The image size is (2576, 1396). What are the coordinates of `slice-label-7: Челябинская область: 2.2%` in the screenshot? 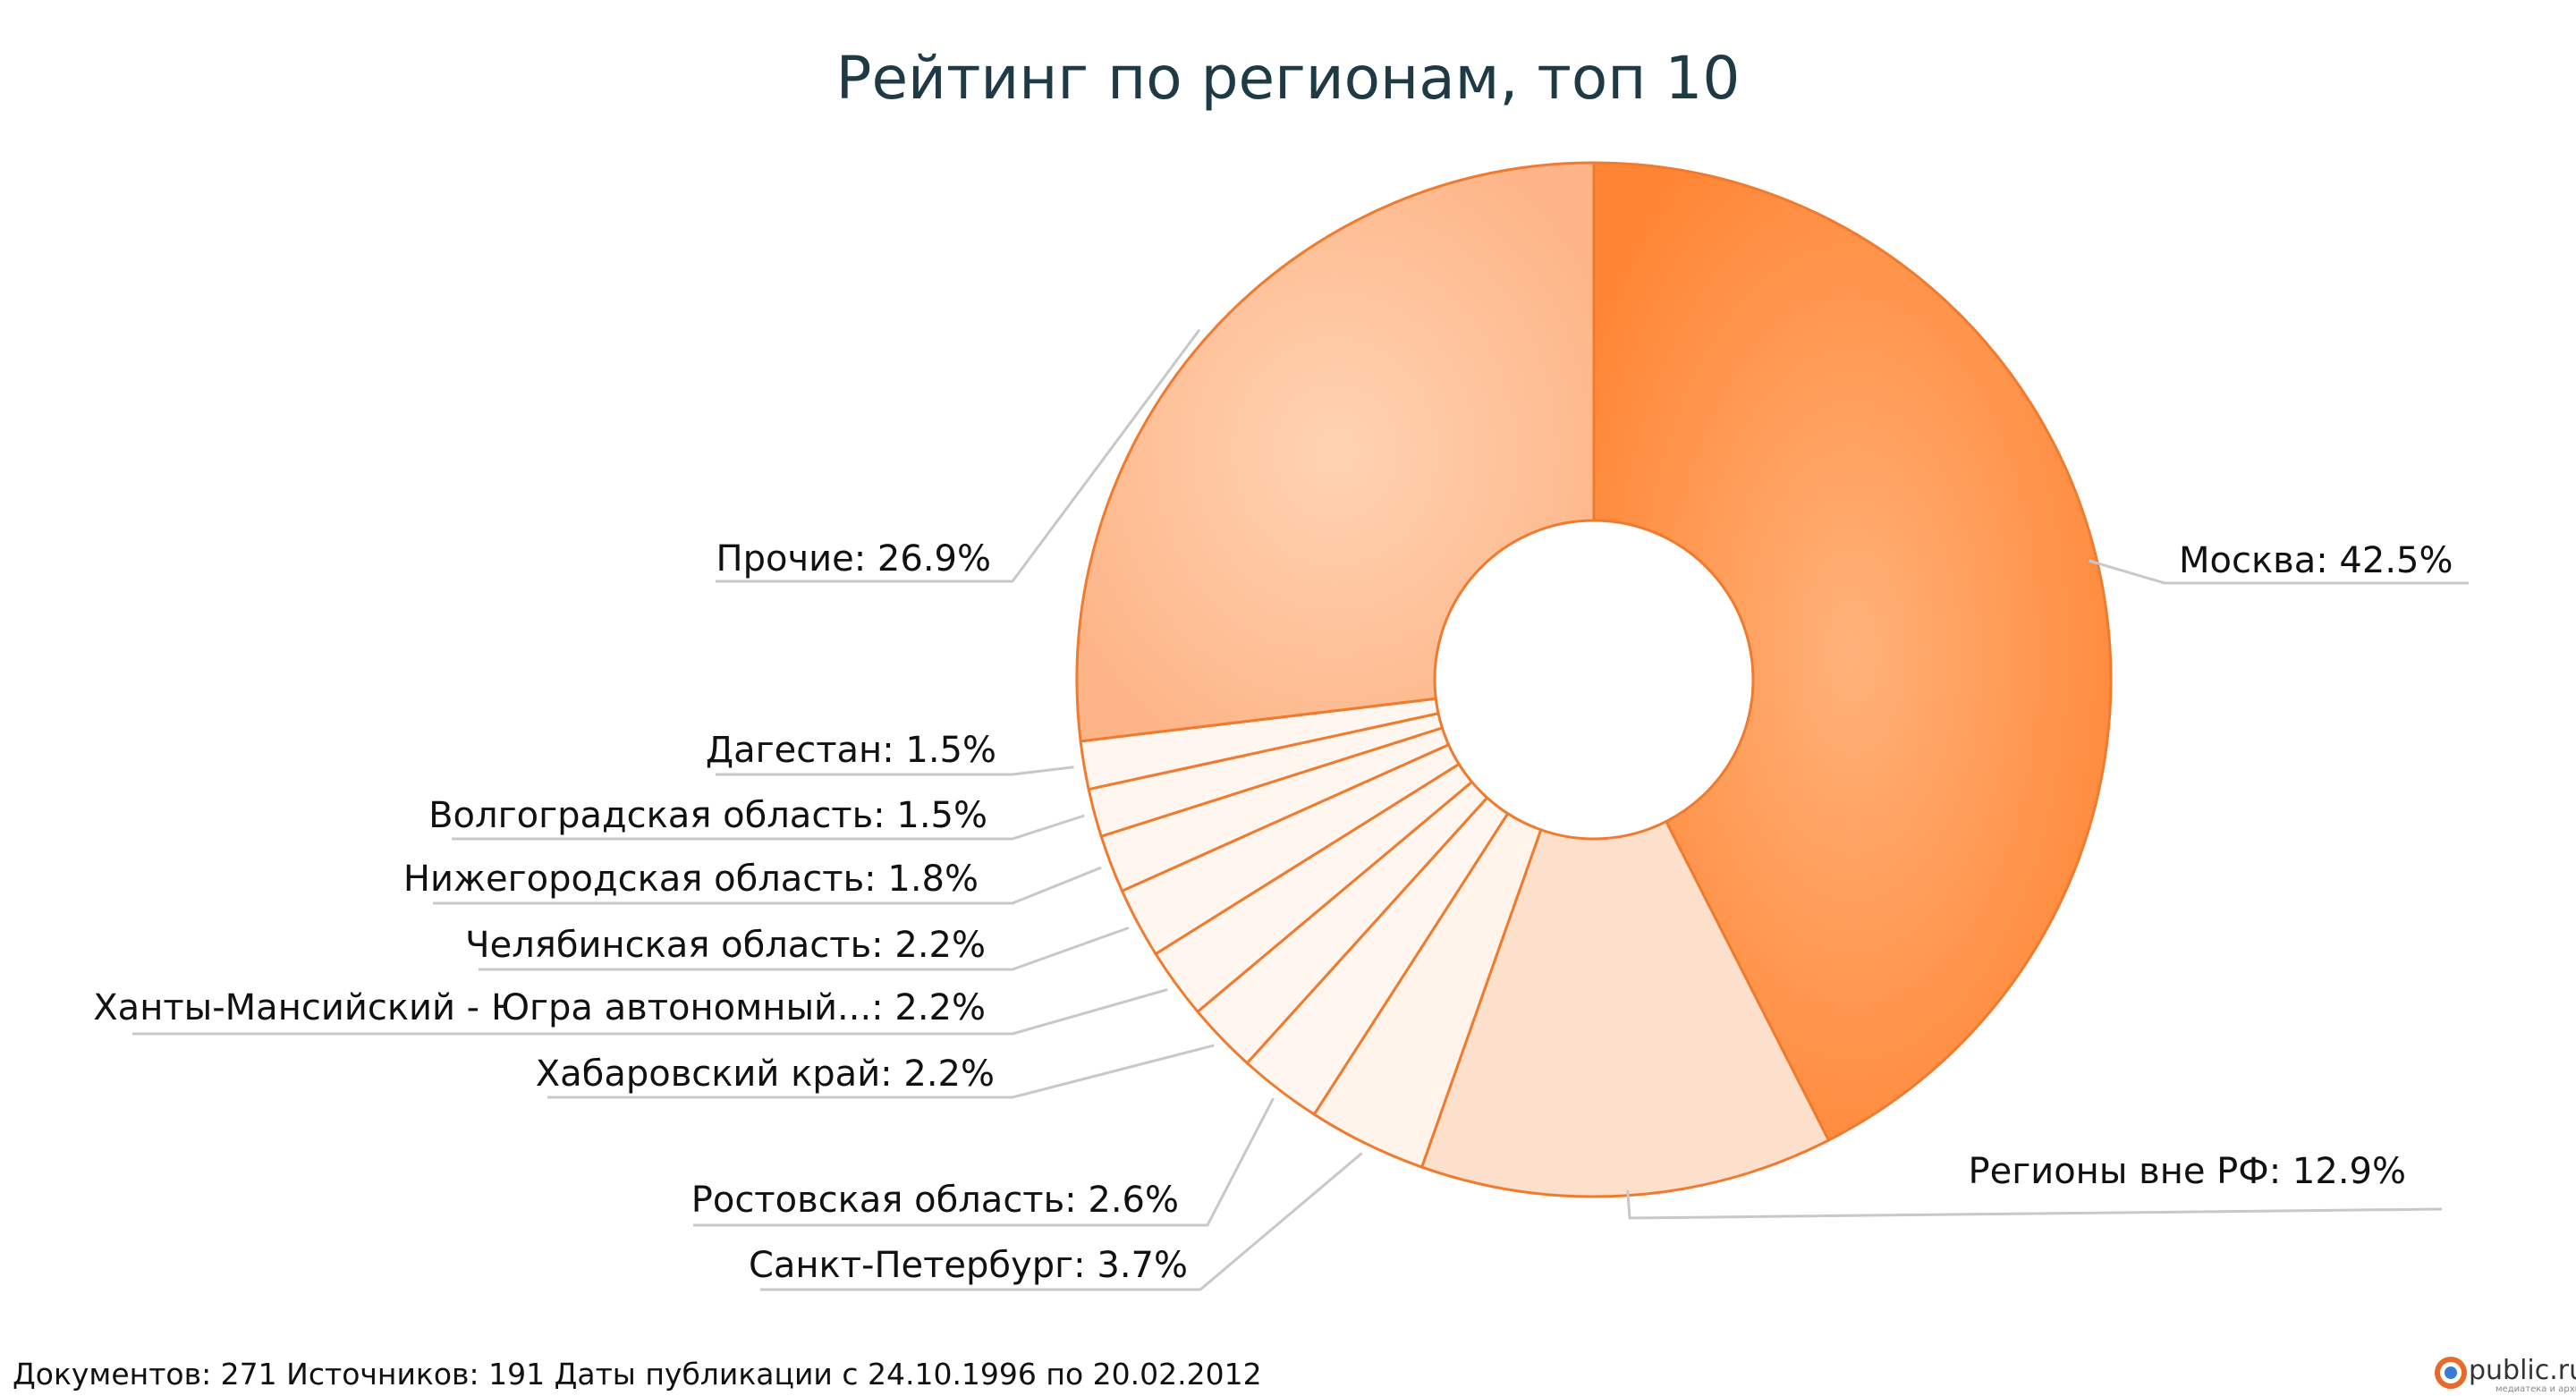 It's located at (725, 946).